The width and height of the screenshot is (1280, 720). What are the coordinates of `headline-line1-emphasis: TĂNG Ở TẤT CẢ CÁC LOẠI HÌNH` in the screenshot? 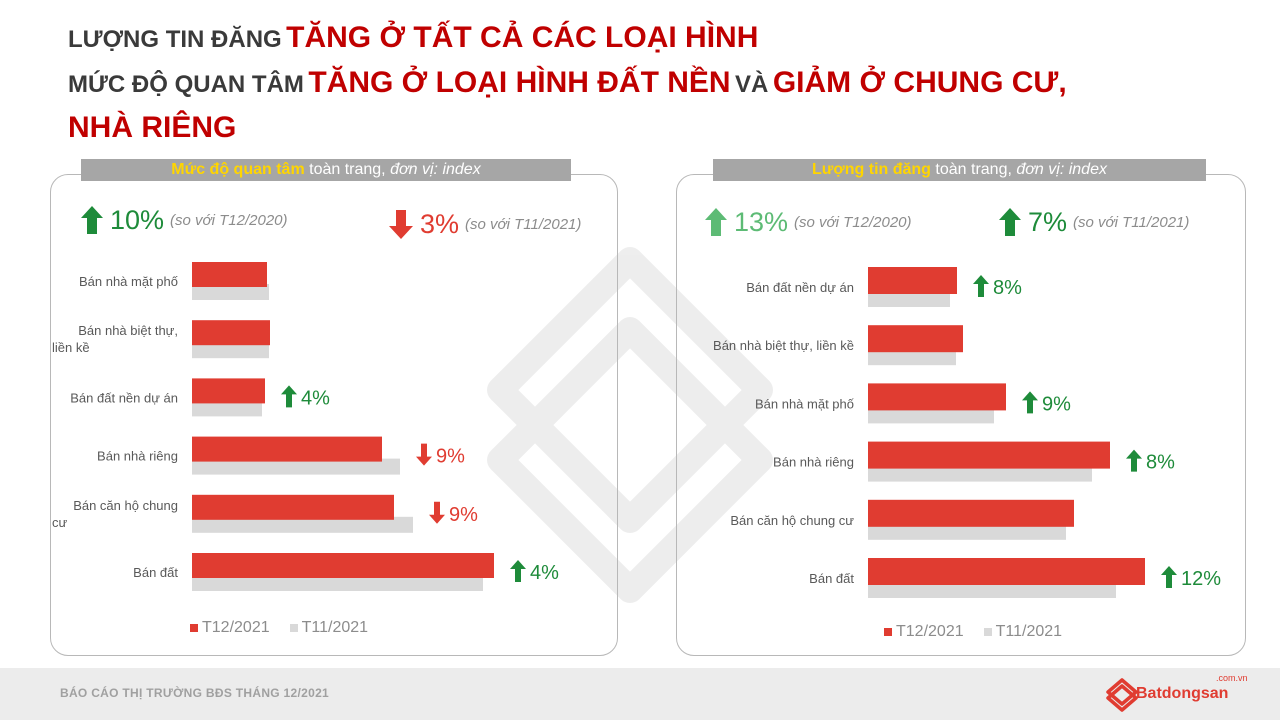 It's located at (522, 37).